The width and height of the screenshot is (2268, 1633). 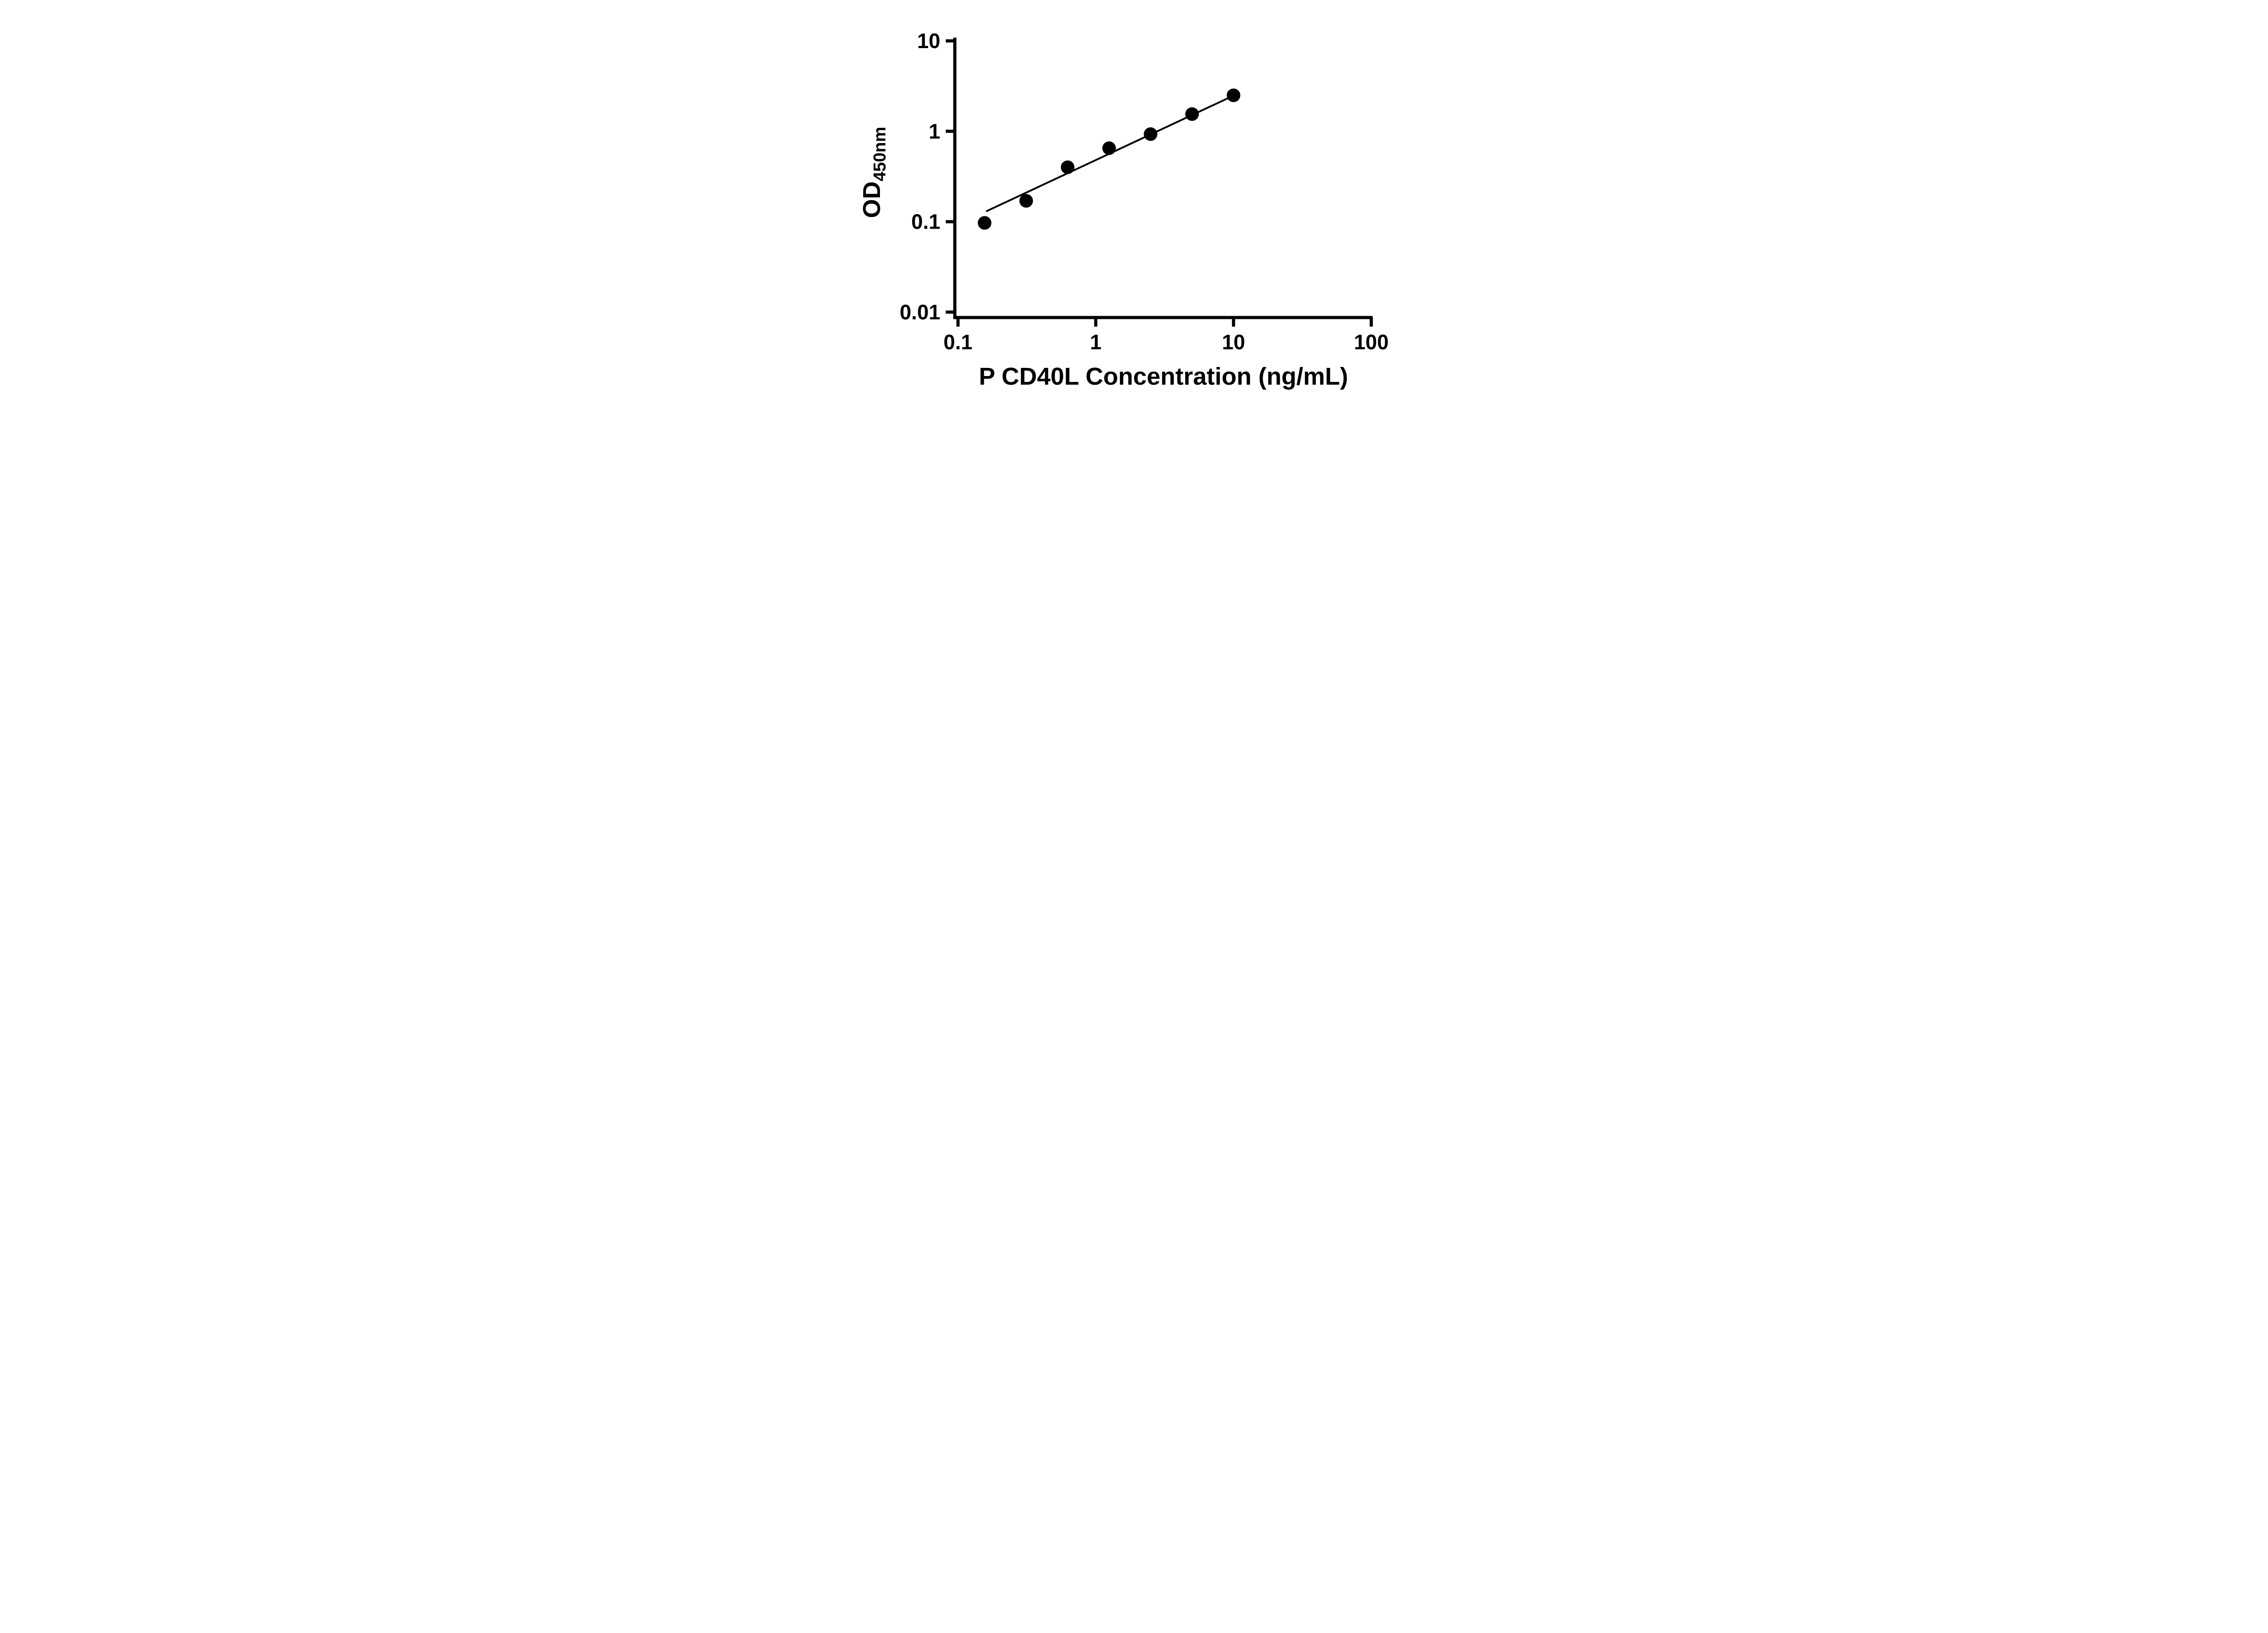 I want to click on data-points-group, so click(x=1110, y=159).